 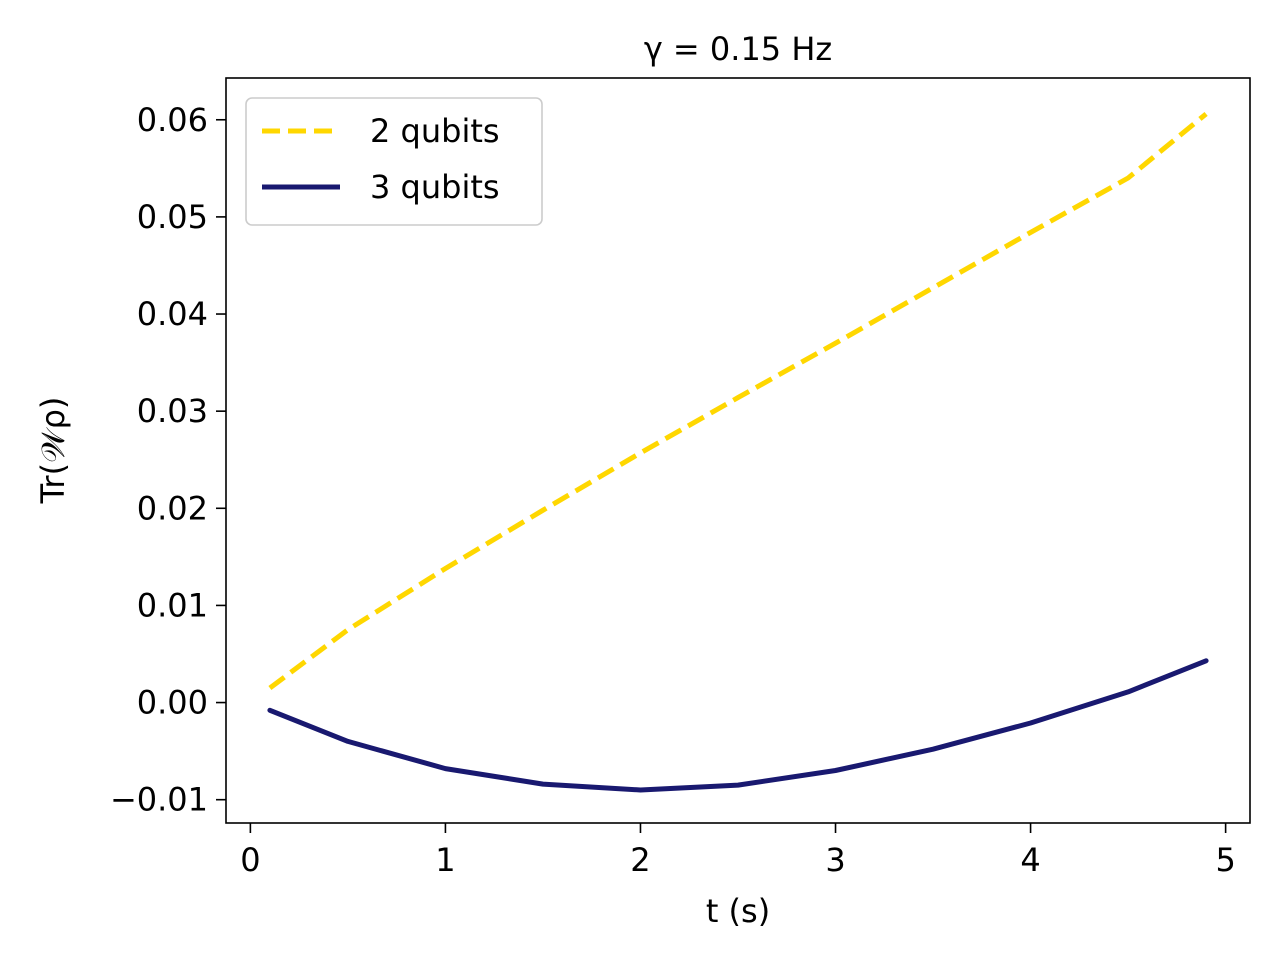 I want to click on y-tick-label: 0.01, so click(x=172, y=605).